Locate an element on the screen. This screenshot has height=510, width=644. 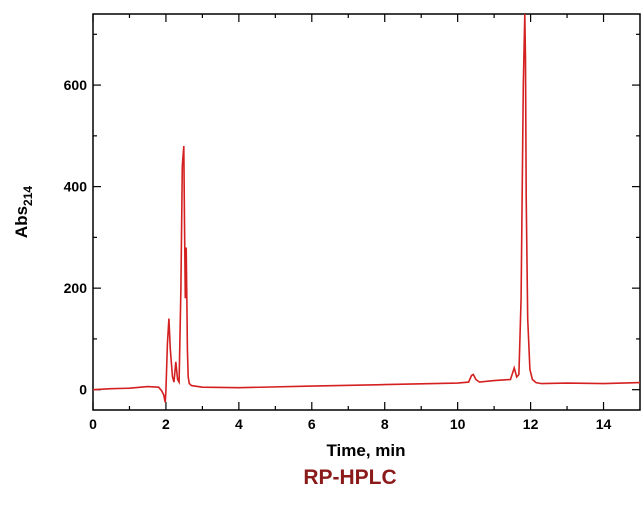
x-axis-title: Time, min is located at coordinates (365, 450).